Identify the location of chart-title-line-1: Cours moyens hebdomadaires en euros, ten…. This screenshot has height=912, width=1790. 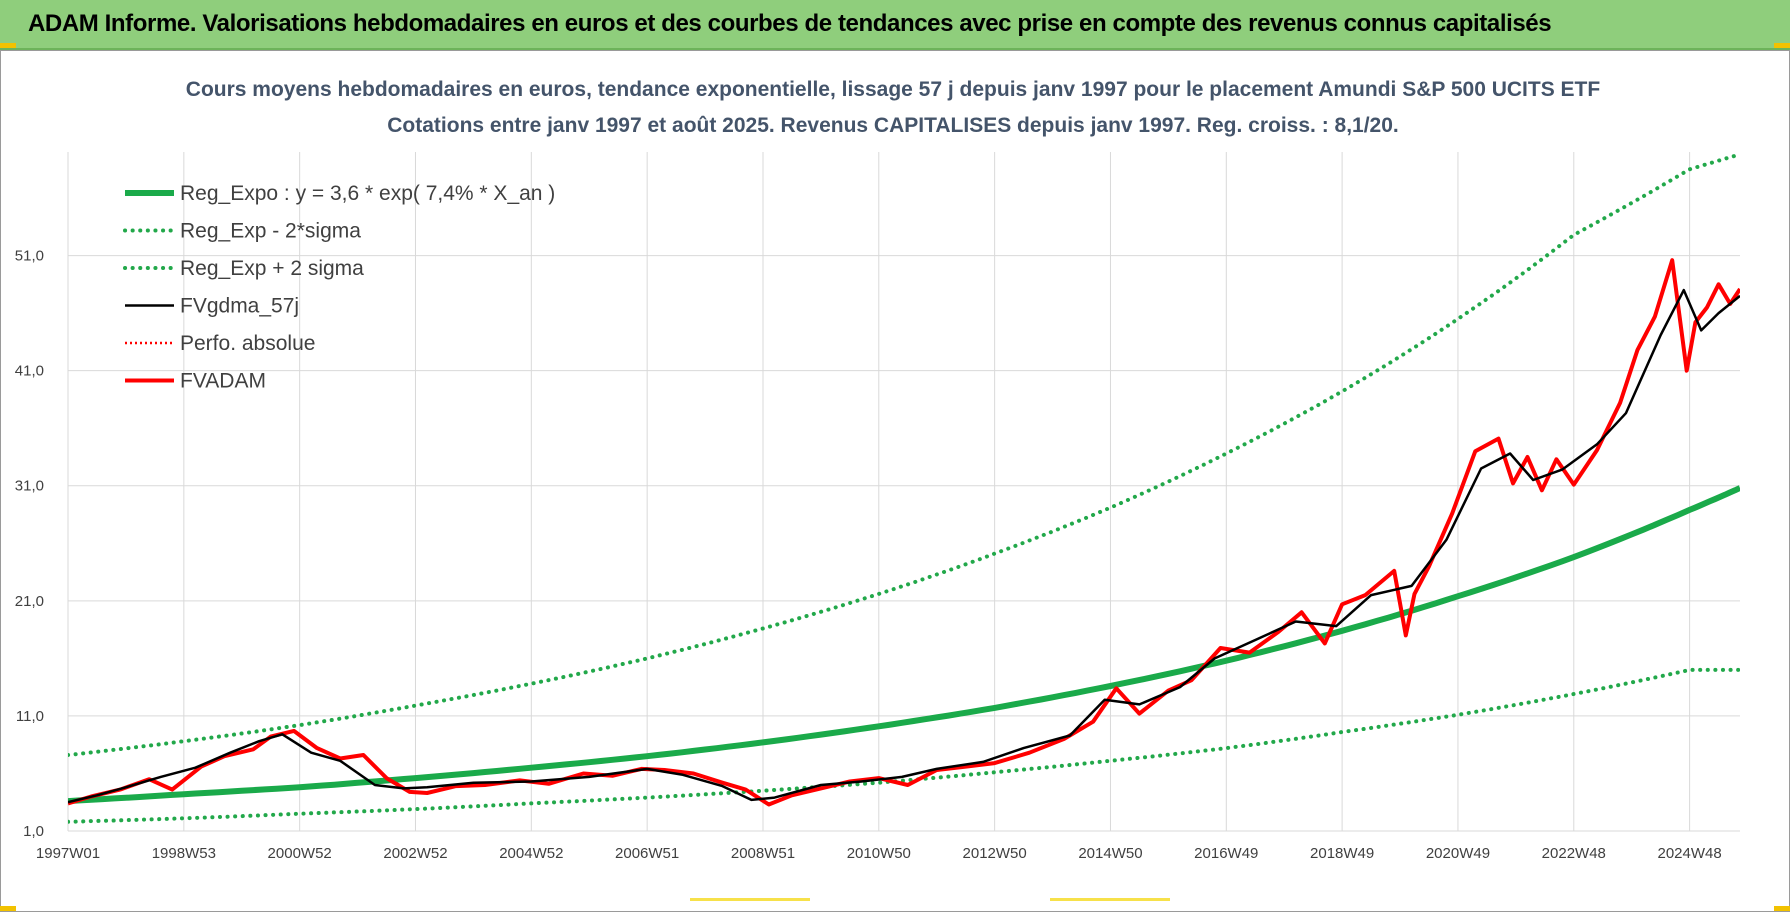
(893, 89).